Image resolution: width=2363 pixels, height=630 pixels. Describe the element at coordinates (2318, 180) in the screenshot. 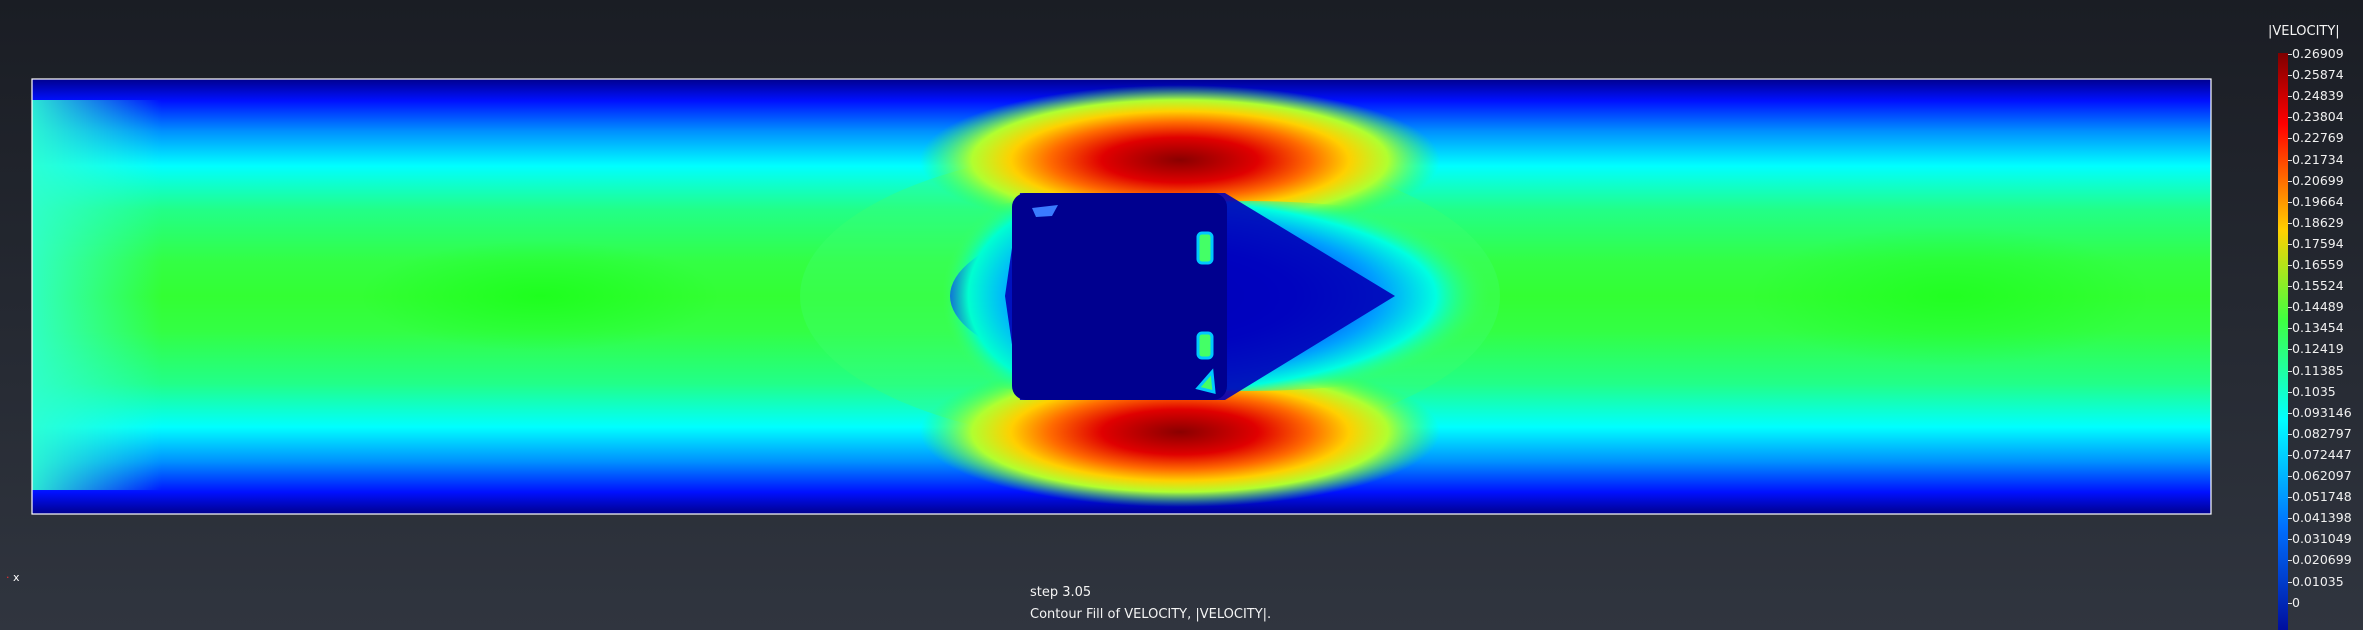

I see `legend-label: 0.20699` at that location.